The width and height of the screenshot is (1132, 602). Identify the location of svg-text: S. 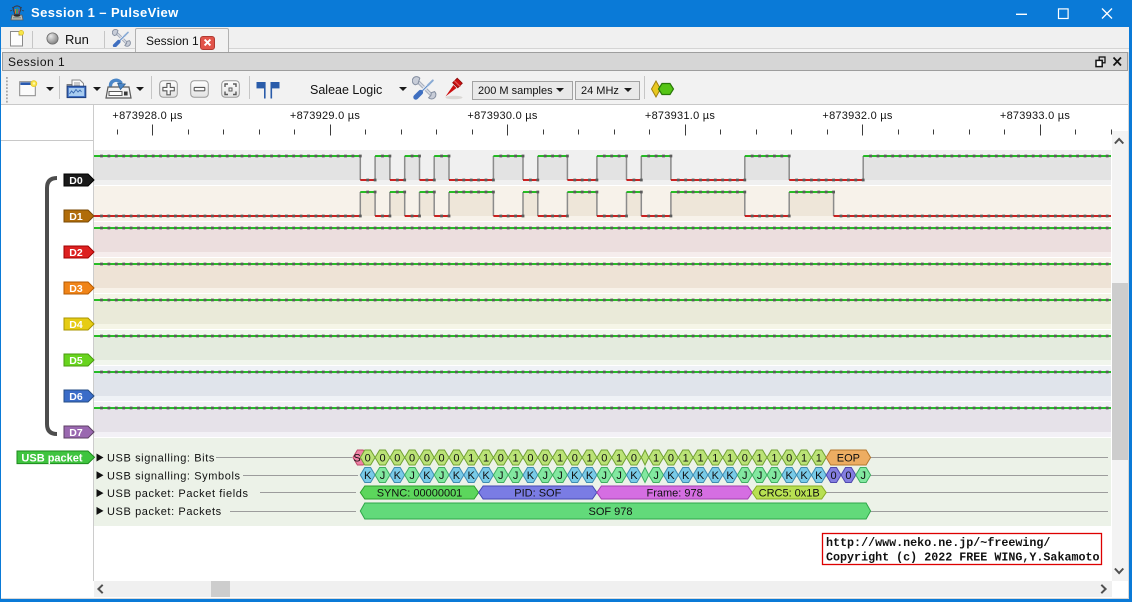
(356, 459).